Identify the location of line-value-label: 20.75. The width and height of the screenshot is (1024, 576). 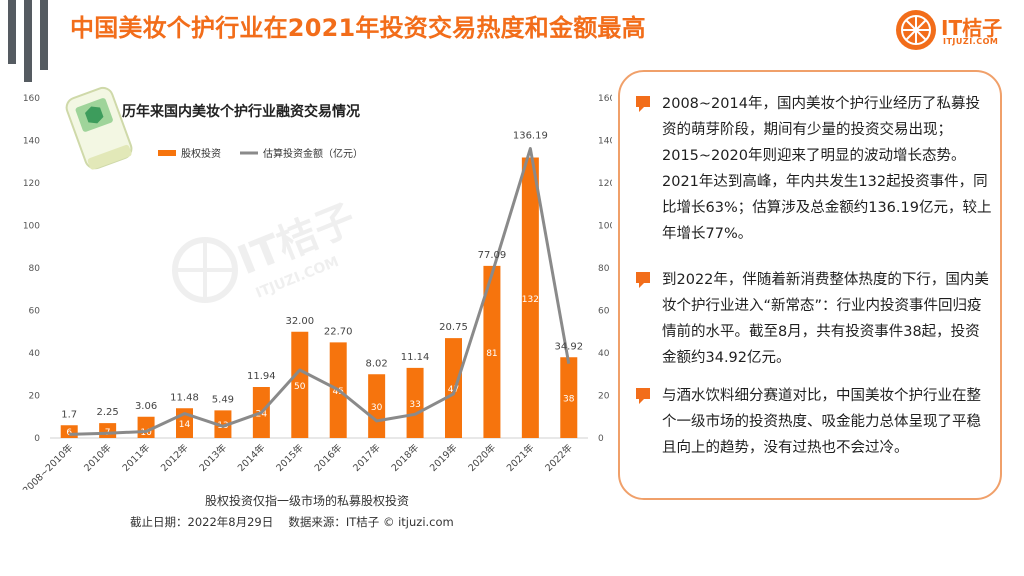
(453, 327).